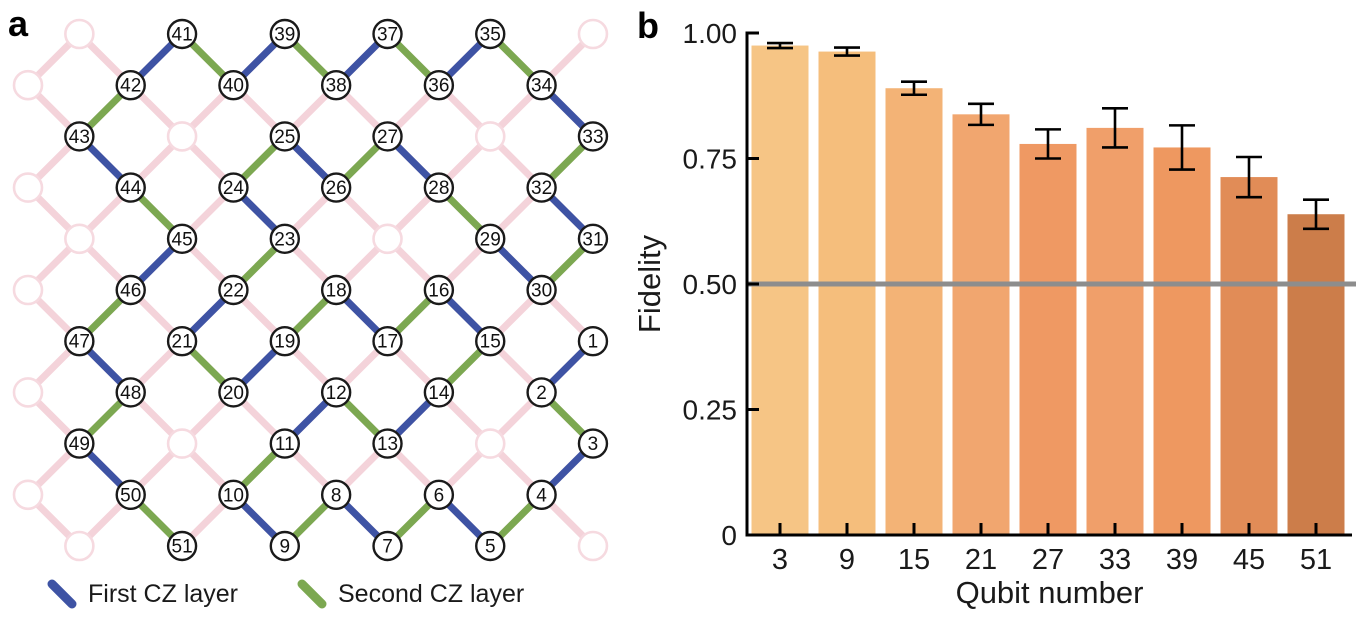 This screenshot has height=618, width=1356. I want to click on legend-first-cz-label: First CZ layer, so click(163, 593).